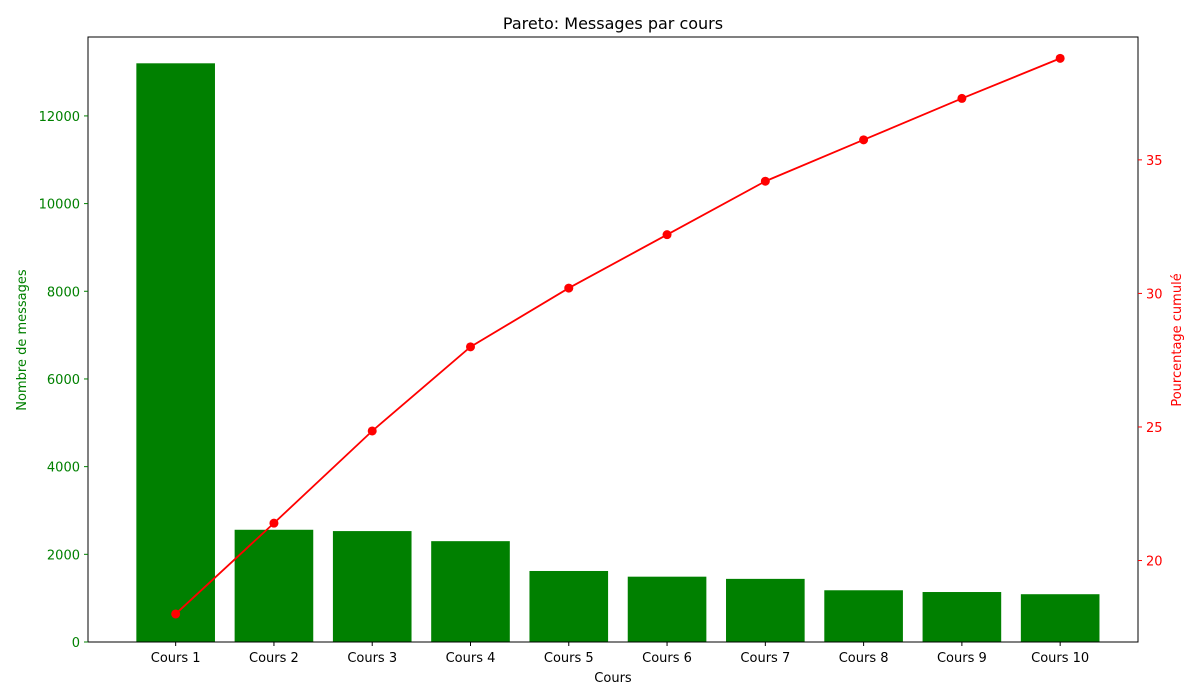  What do you see at coordinates (613, 678) in the screenshot?
I see `x-axis-title: Cours` at bounding box center [613, 678].